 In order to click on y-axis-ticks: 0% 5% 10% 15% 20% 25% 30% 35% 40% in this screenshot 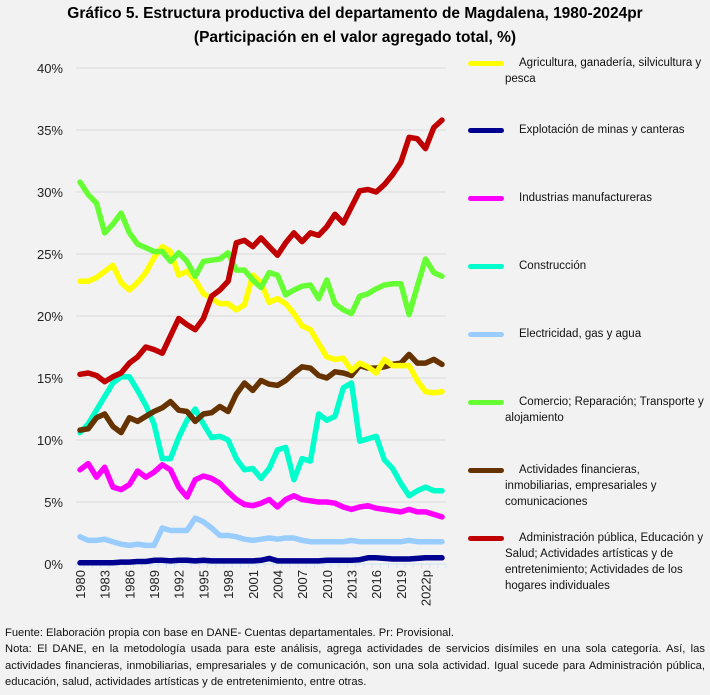, I will do `click(50, 316)`.